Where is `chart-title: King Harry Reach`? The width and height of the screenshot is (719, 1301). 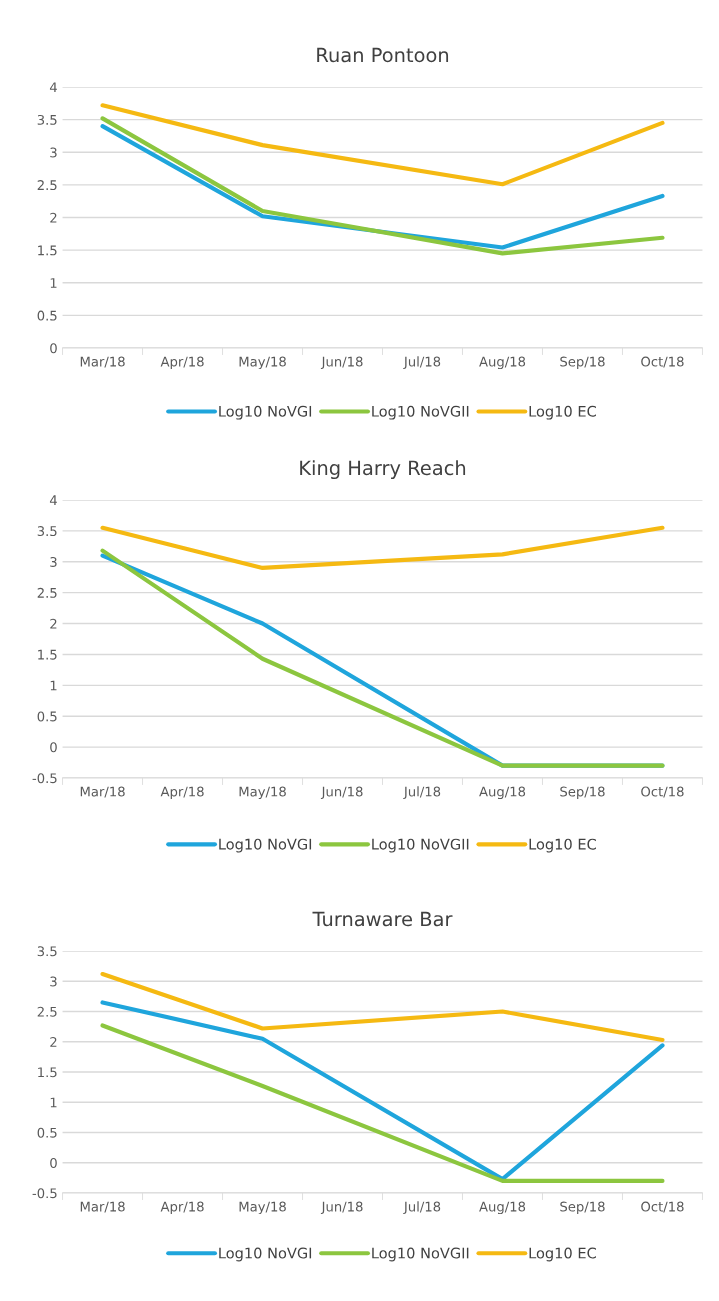
chart-title: King Harry Reach is located at coordinates (383, 470).